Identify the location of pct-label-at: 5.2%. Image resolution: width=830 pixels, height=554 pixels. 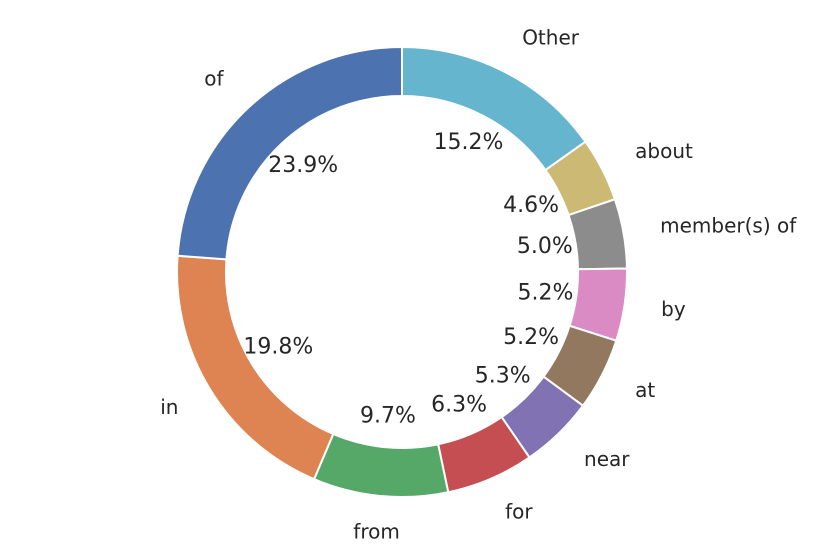
(531, 337).